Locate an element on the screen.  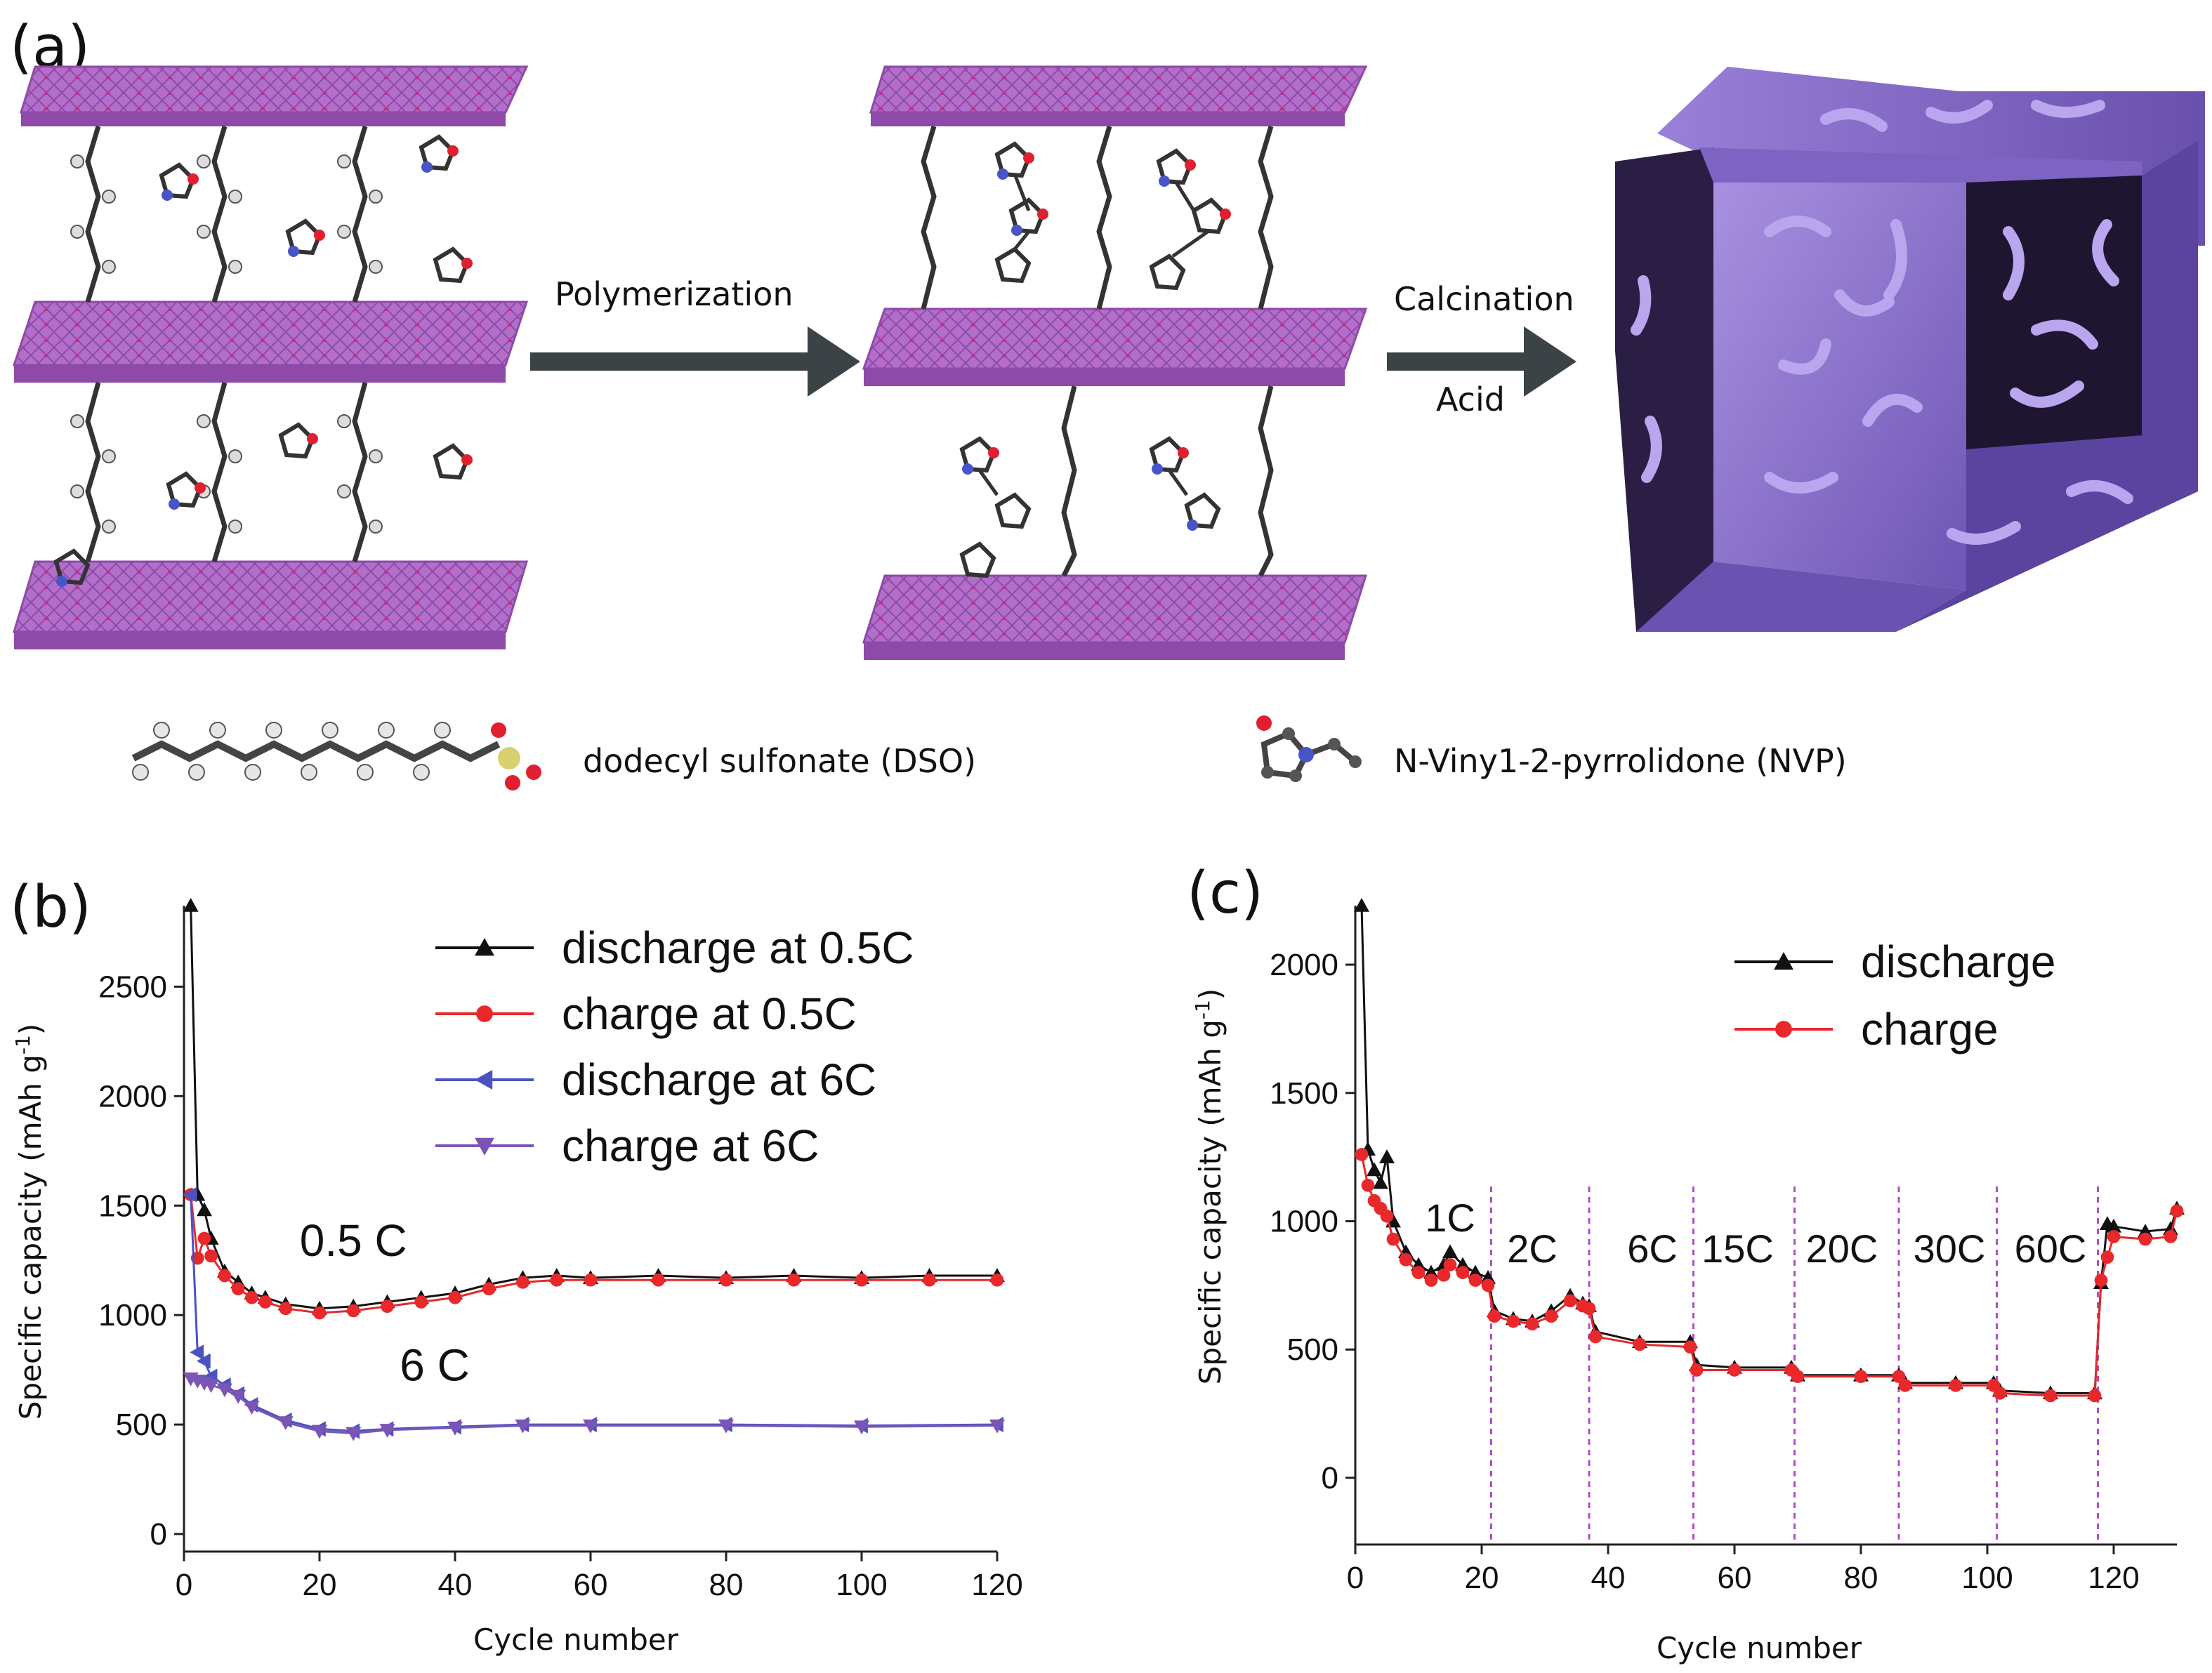
legend-label: charge at 0.5C is located at coordinates (709, 1014).